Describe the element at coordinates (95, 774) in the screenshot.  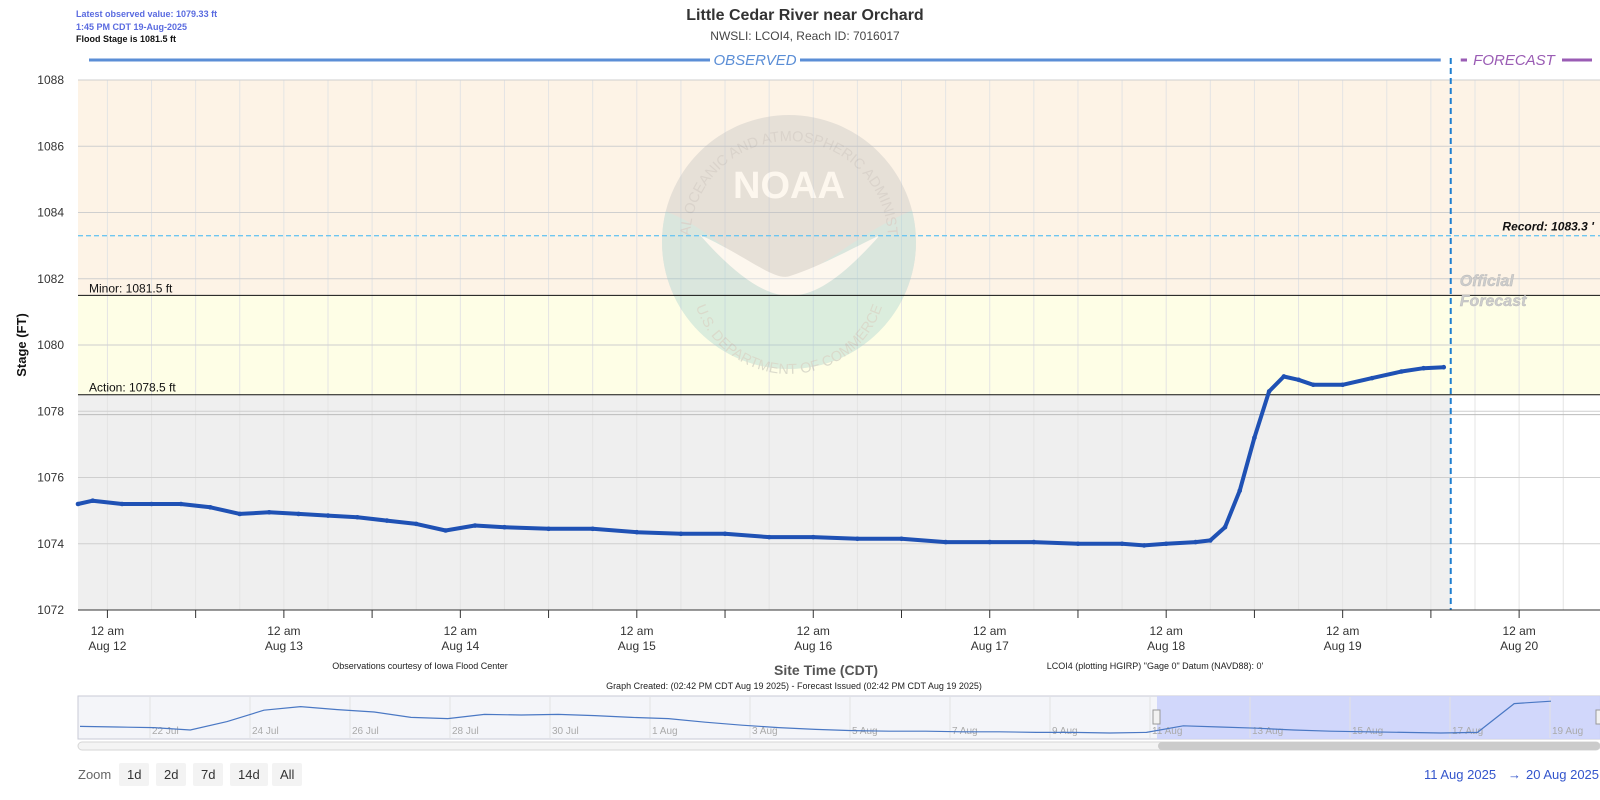
I see `zoom-label: Zoom` at that location.